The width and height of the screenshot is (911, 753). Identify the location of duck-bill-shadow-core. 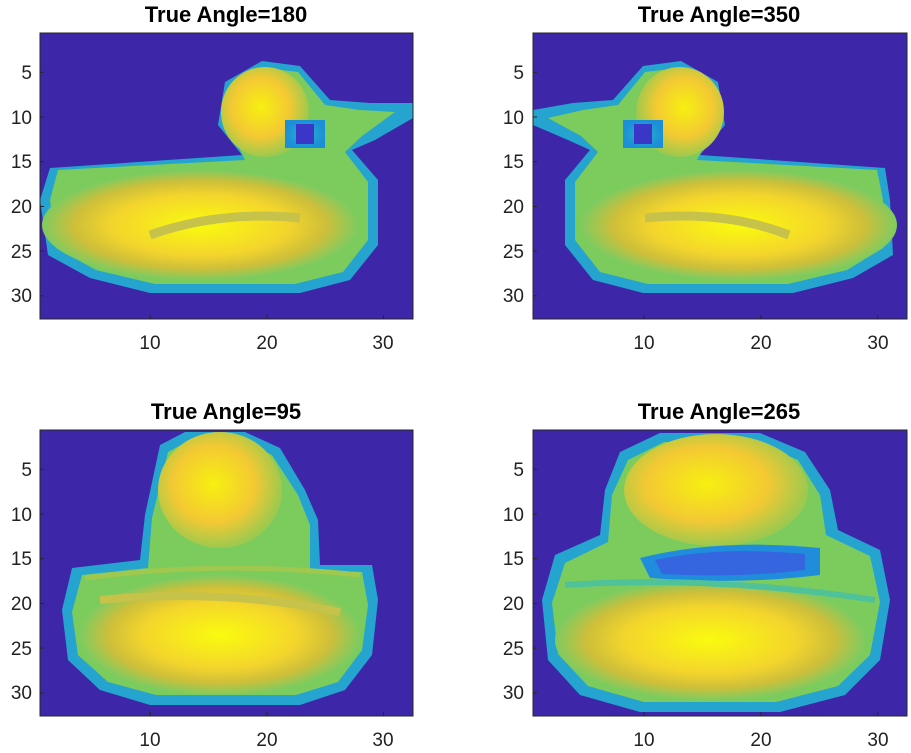
(730, 563).